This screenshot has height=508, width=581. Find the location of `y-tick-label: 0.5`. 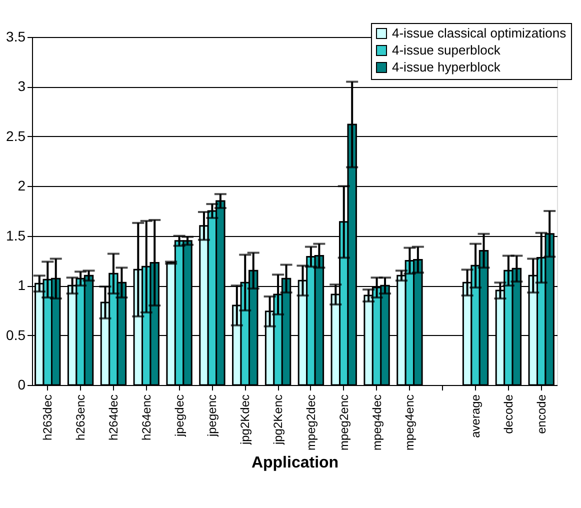

y-tick-label: 0.5 is located at coordinates (16, 334).